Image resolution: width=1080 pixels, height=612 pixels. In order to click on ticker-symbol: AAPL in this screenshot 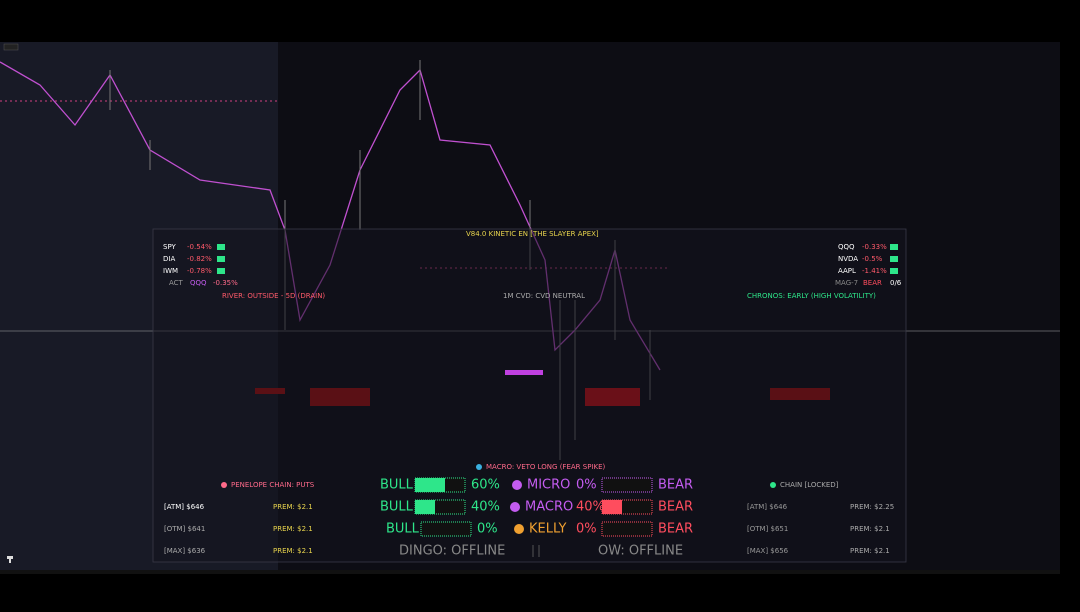, I will do `click(847, 271)`.